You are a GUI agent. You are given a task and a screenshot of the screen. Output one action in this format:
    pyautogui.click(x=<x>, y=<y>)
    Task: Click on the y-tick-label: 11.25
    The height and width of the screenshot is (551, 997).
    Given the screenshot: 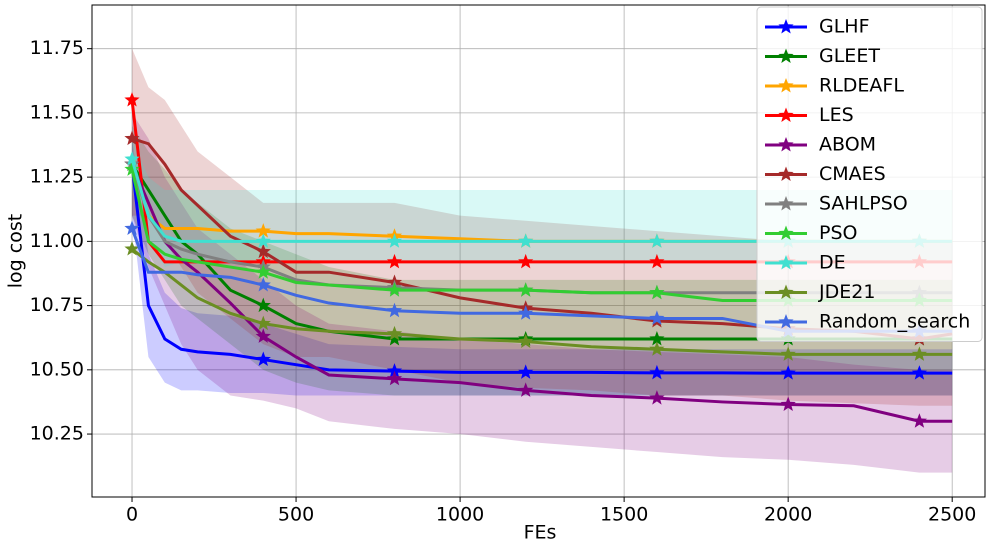 What is the action you would take?
    pyautogui.click(x=57, y=177)
    